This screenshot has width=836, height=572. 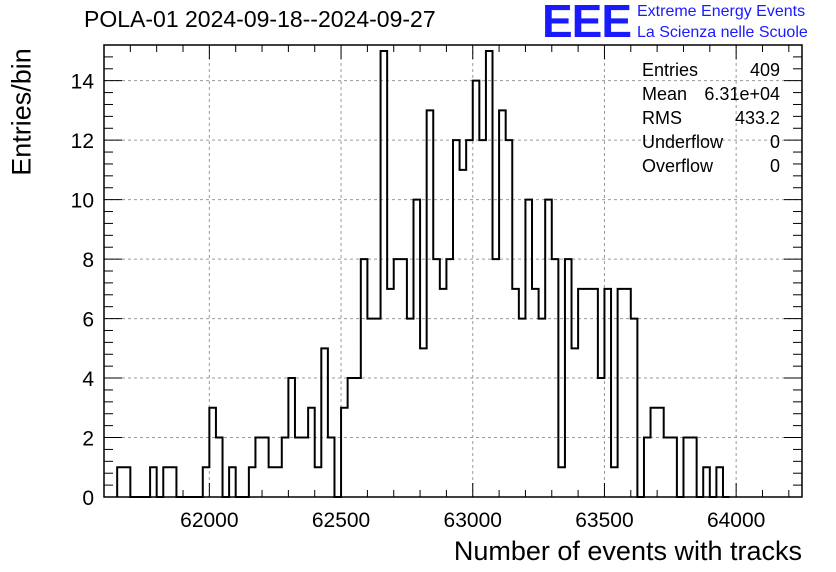 I want to click on x-tick-label: 62000, so click(x=209, y=520).